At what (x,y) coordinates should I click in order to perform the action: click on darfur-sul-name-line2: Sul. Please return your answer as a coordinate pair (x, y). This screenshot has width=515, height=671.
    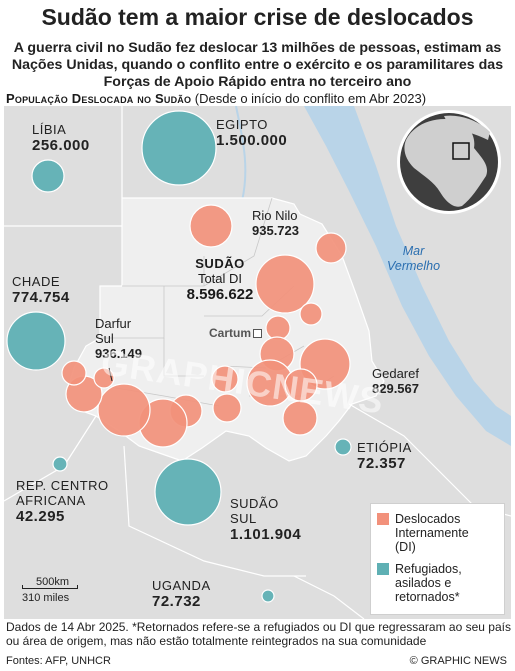
    Looking at the image, I should click on (104, 338).